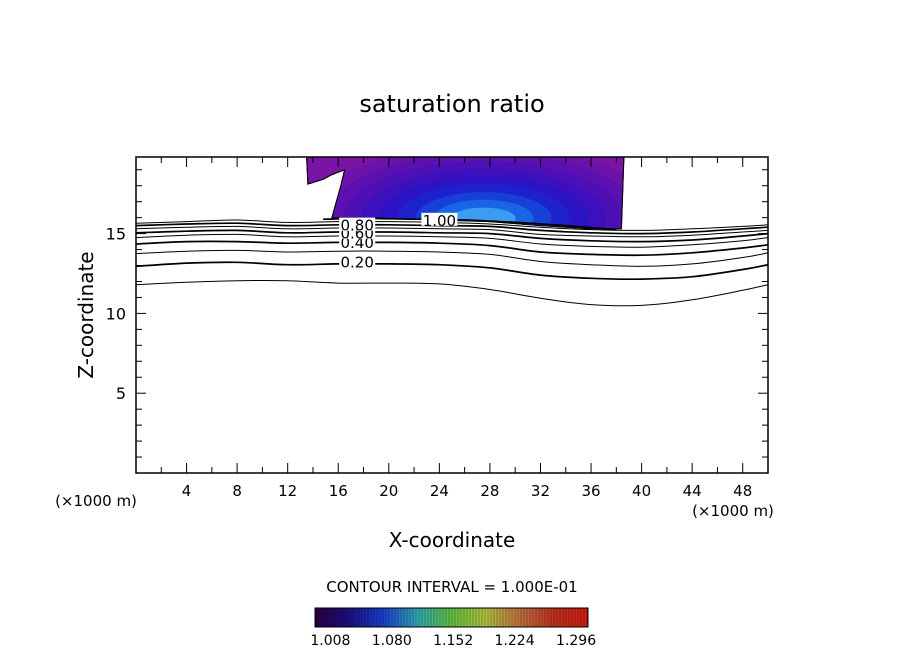  I want to click on x-tick-label: 8, so click(237, 491).